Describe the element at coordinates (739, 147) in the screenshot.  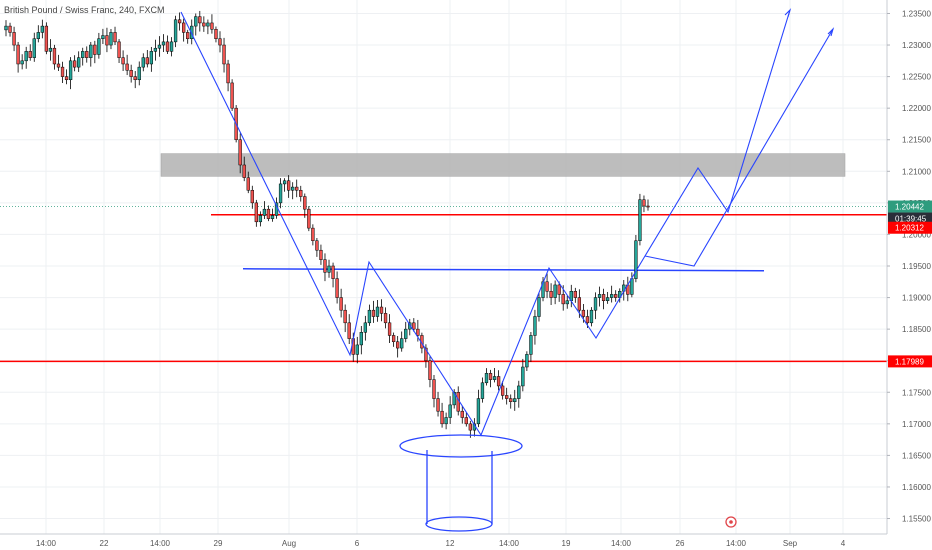
I see `projection-path-b` at that location.